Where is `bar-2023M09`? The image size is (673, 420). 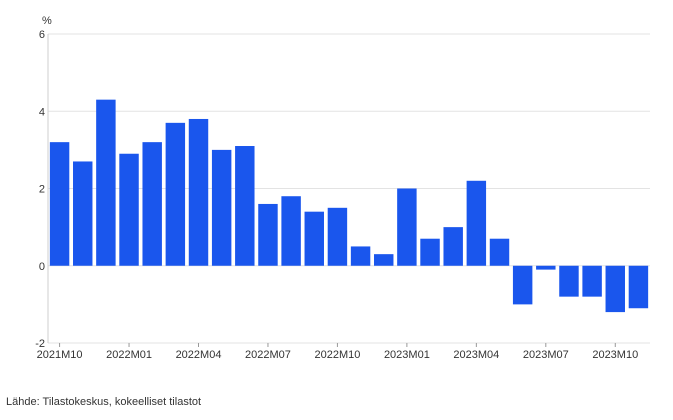 bar-2023M09 is located at coordinates (592, 281).